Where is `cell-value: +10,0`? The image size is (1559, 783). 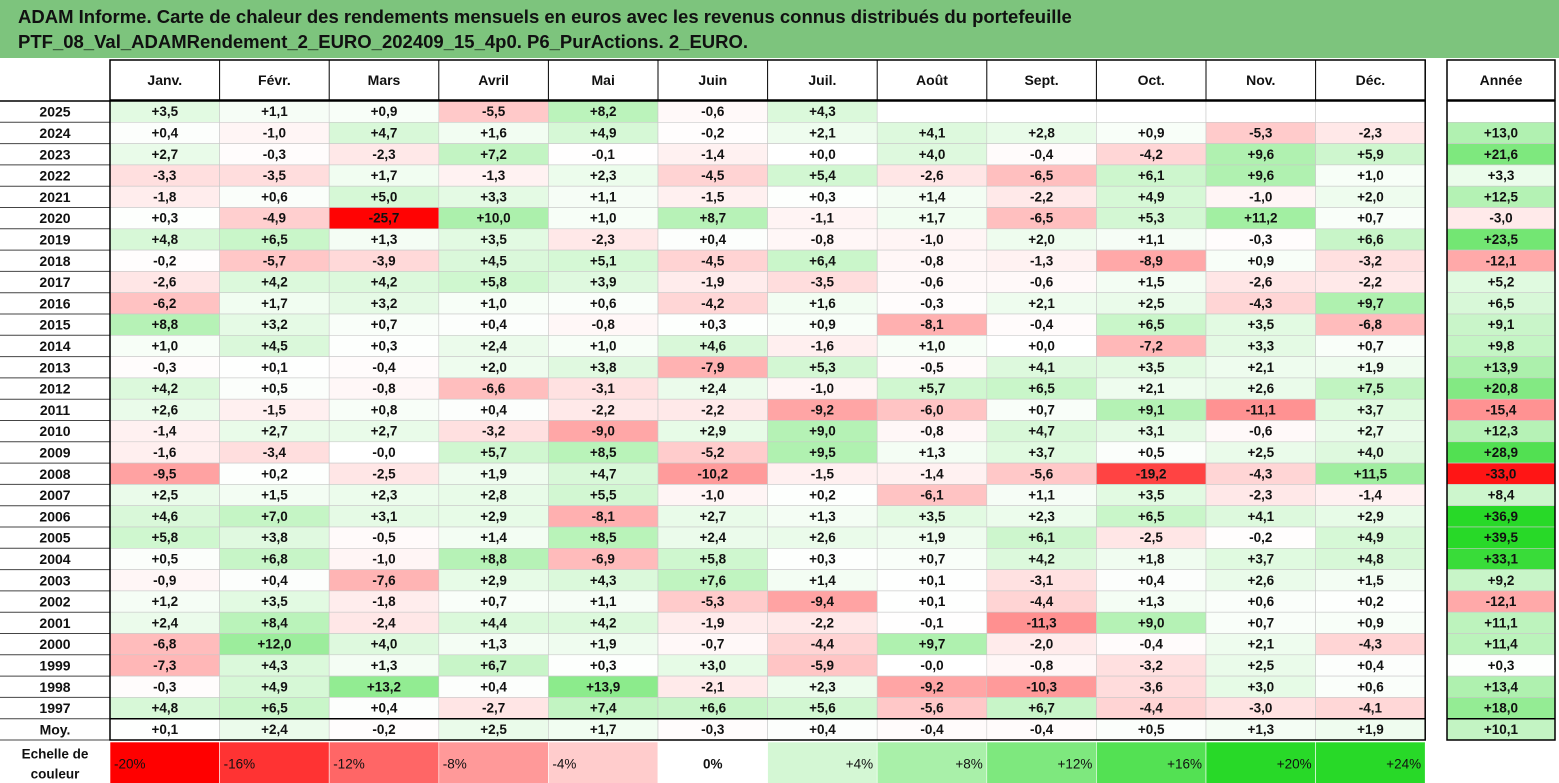 cell-value: +10,0 is located at coordinates (494, 218).